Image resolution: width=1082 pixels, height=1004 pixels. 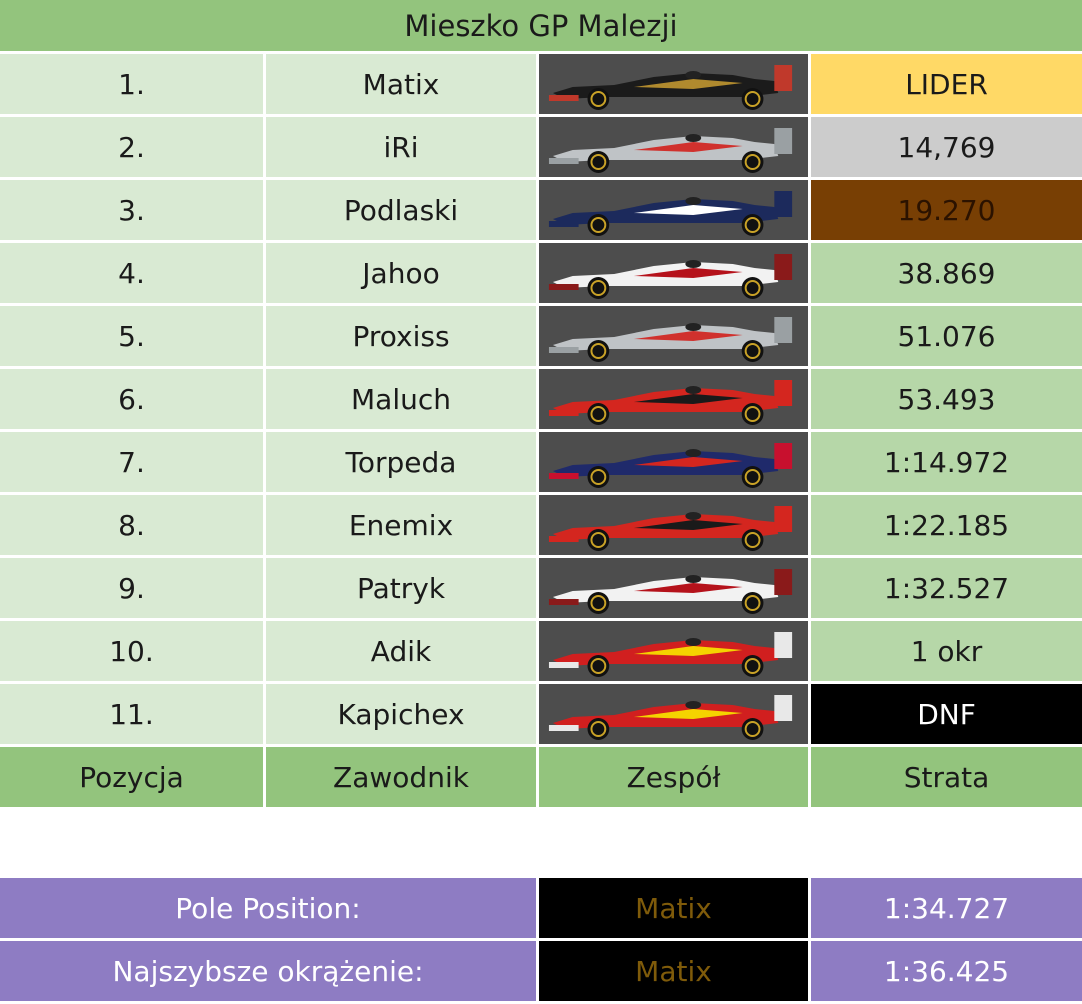 I want to click on position-cell: 8., so click(x=133, y=526).